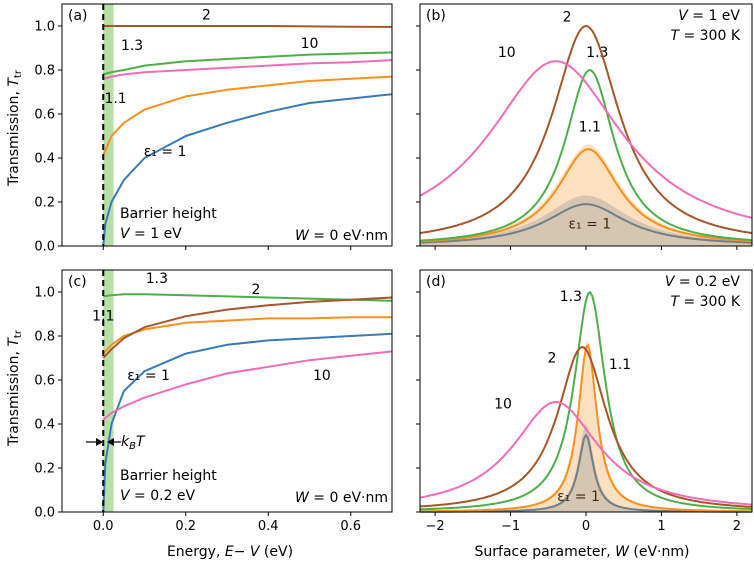 The width and height of the screenshot is (754, 564). Describe the element at coordinates (44, 159) in the screenshot. I see `ytick-label-a-2: 0.4` at that location.